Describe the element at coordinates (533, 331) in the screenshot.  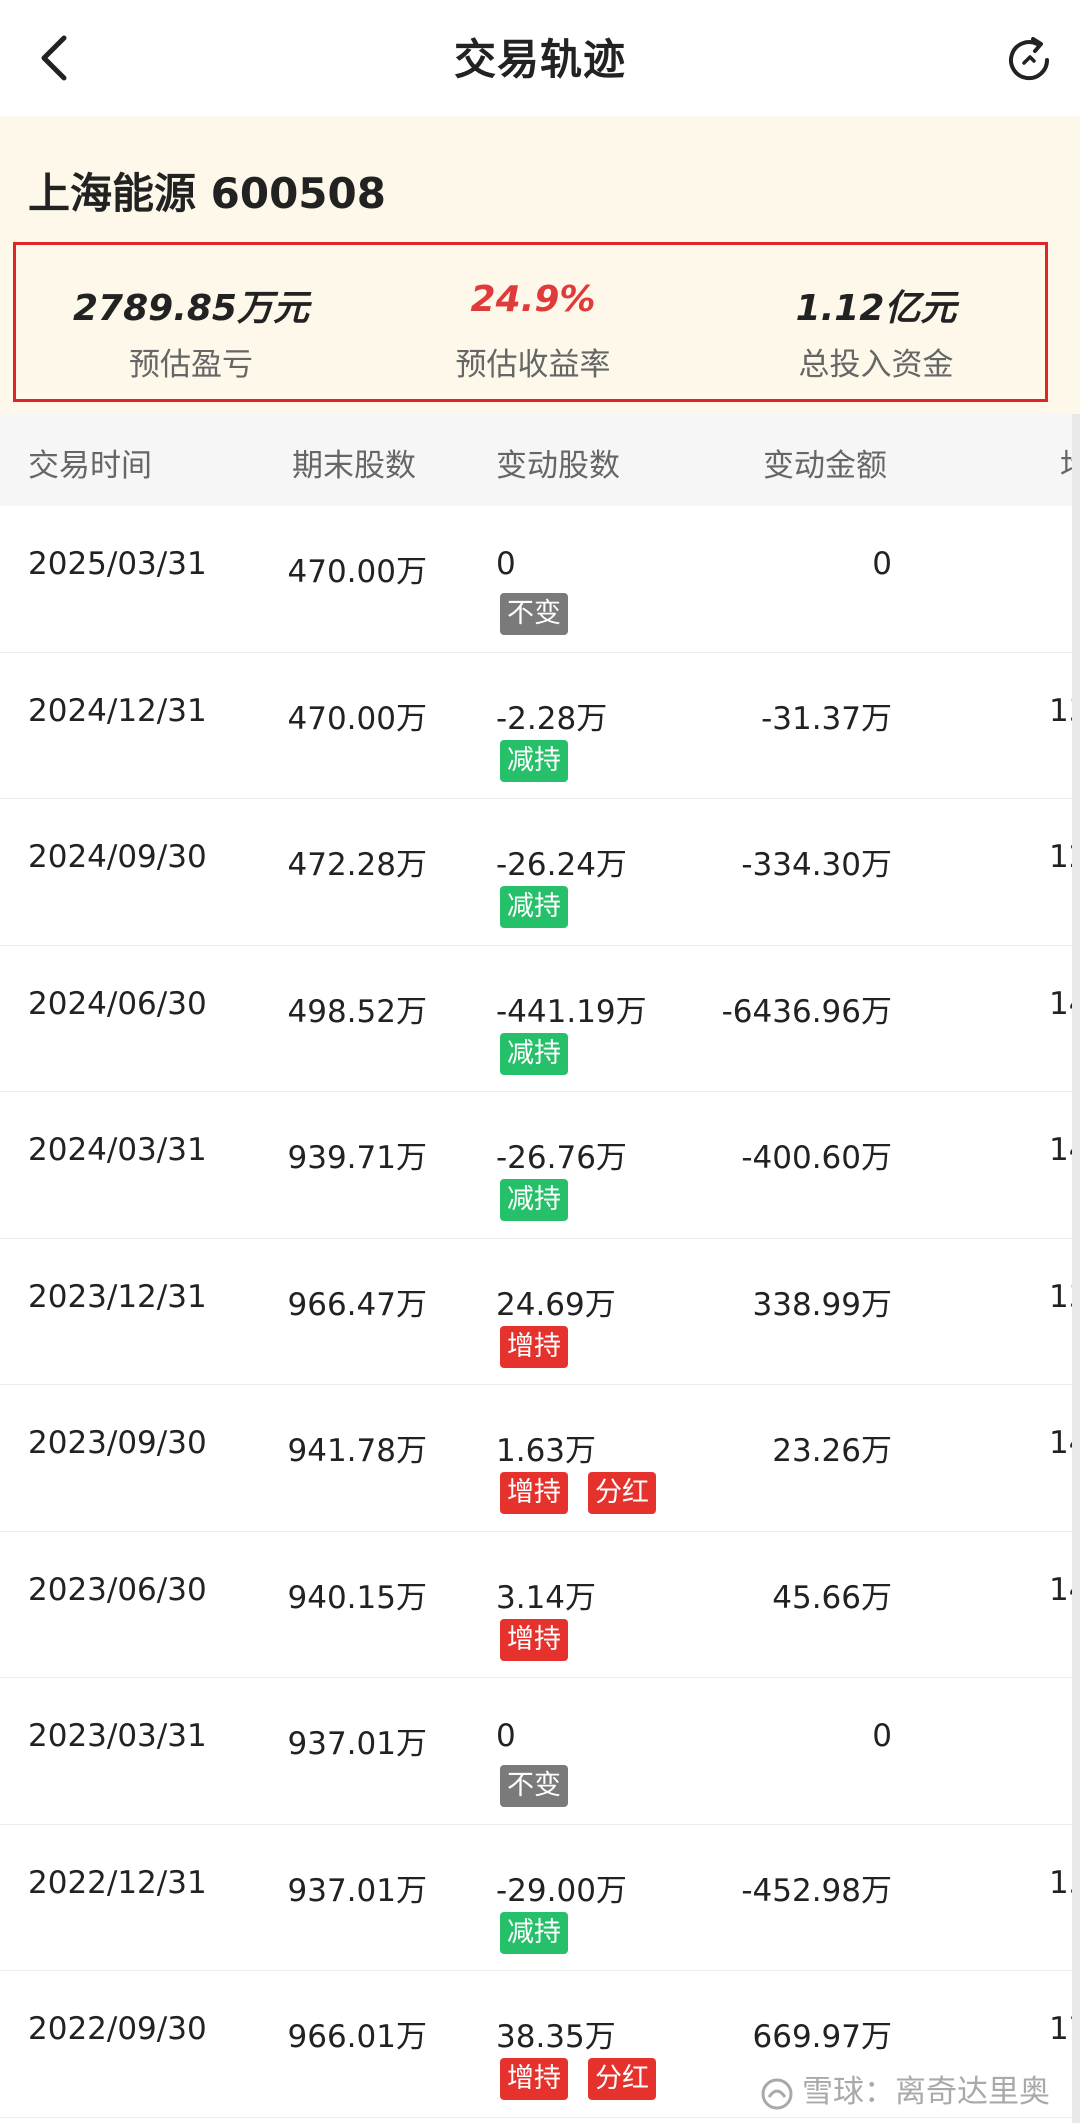
I see `summary-estimated-return: 24.9% 预估收益率` at that location.